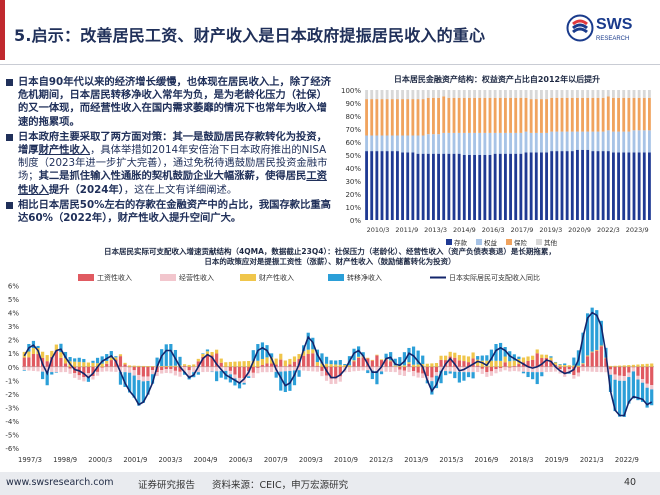  Describe the element at coordinates (114, 277) in the screenshot. I see `legend-label: 工资性收入` at that location.